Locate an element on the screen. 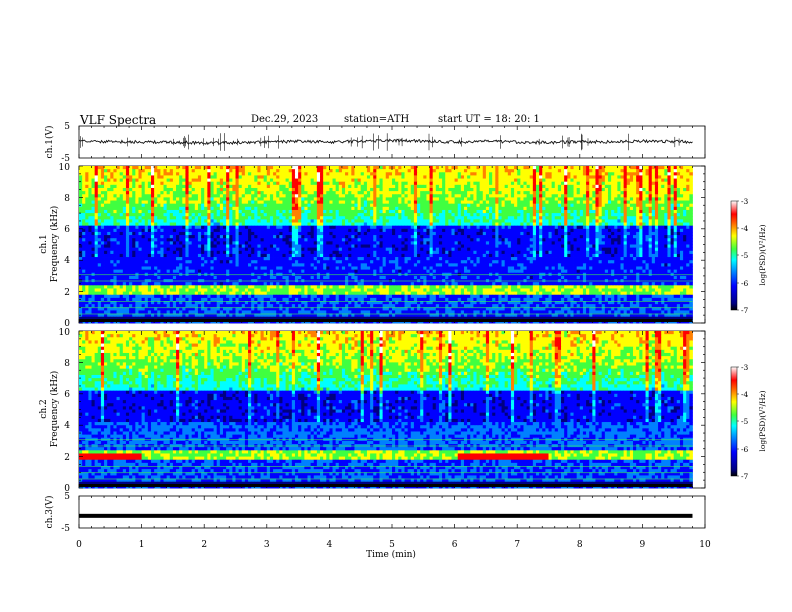  ch2-spec-ytick: 10 is located at coordinates (65, 333).